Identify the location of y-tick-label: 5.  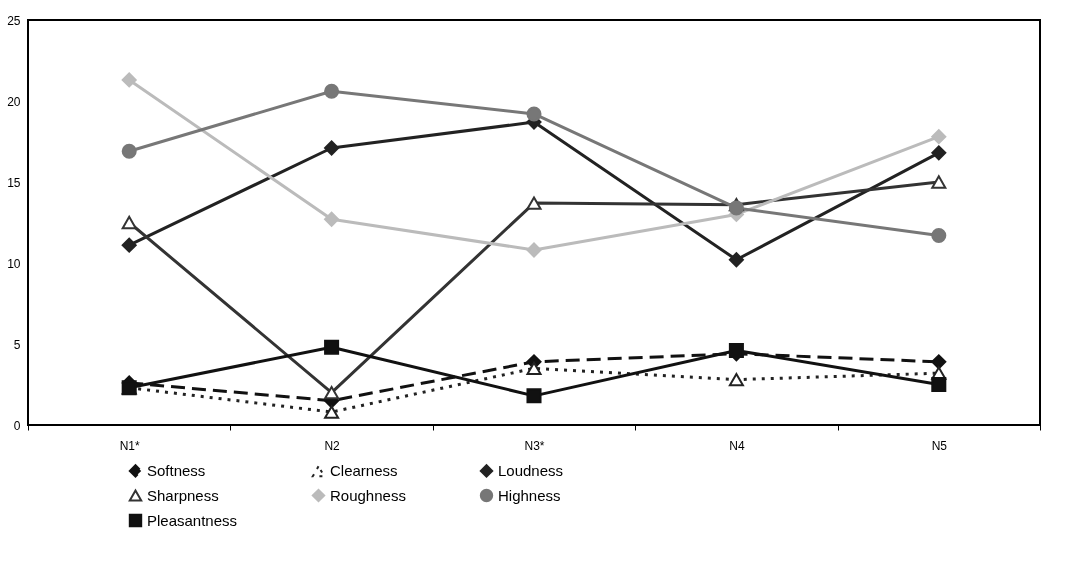
(17, 344).